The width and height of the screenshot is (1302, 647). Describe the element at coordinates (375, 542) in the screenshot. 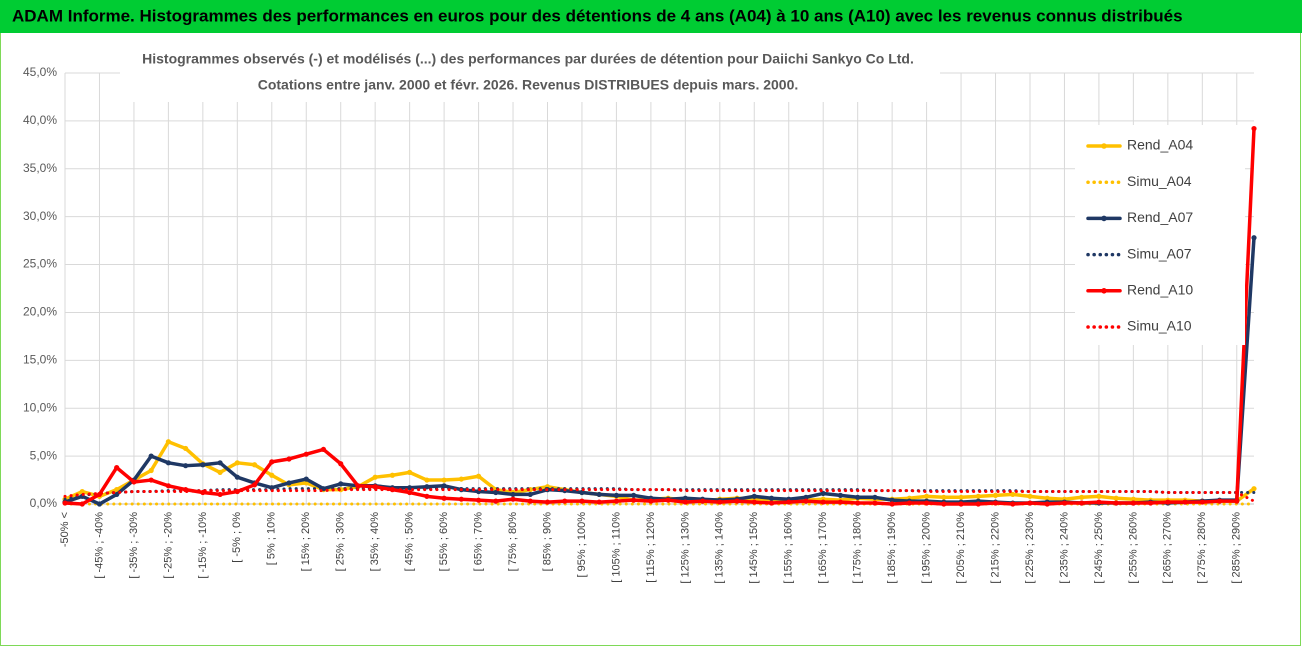

I see `x-tick-label: [ 35% ; 40%` at that location.